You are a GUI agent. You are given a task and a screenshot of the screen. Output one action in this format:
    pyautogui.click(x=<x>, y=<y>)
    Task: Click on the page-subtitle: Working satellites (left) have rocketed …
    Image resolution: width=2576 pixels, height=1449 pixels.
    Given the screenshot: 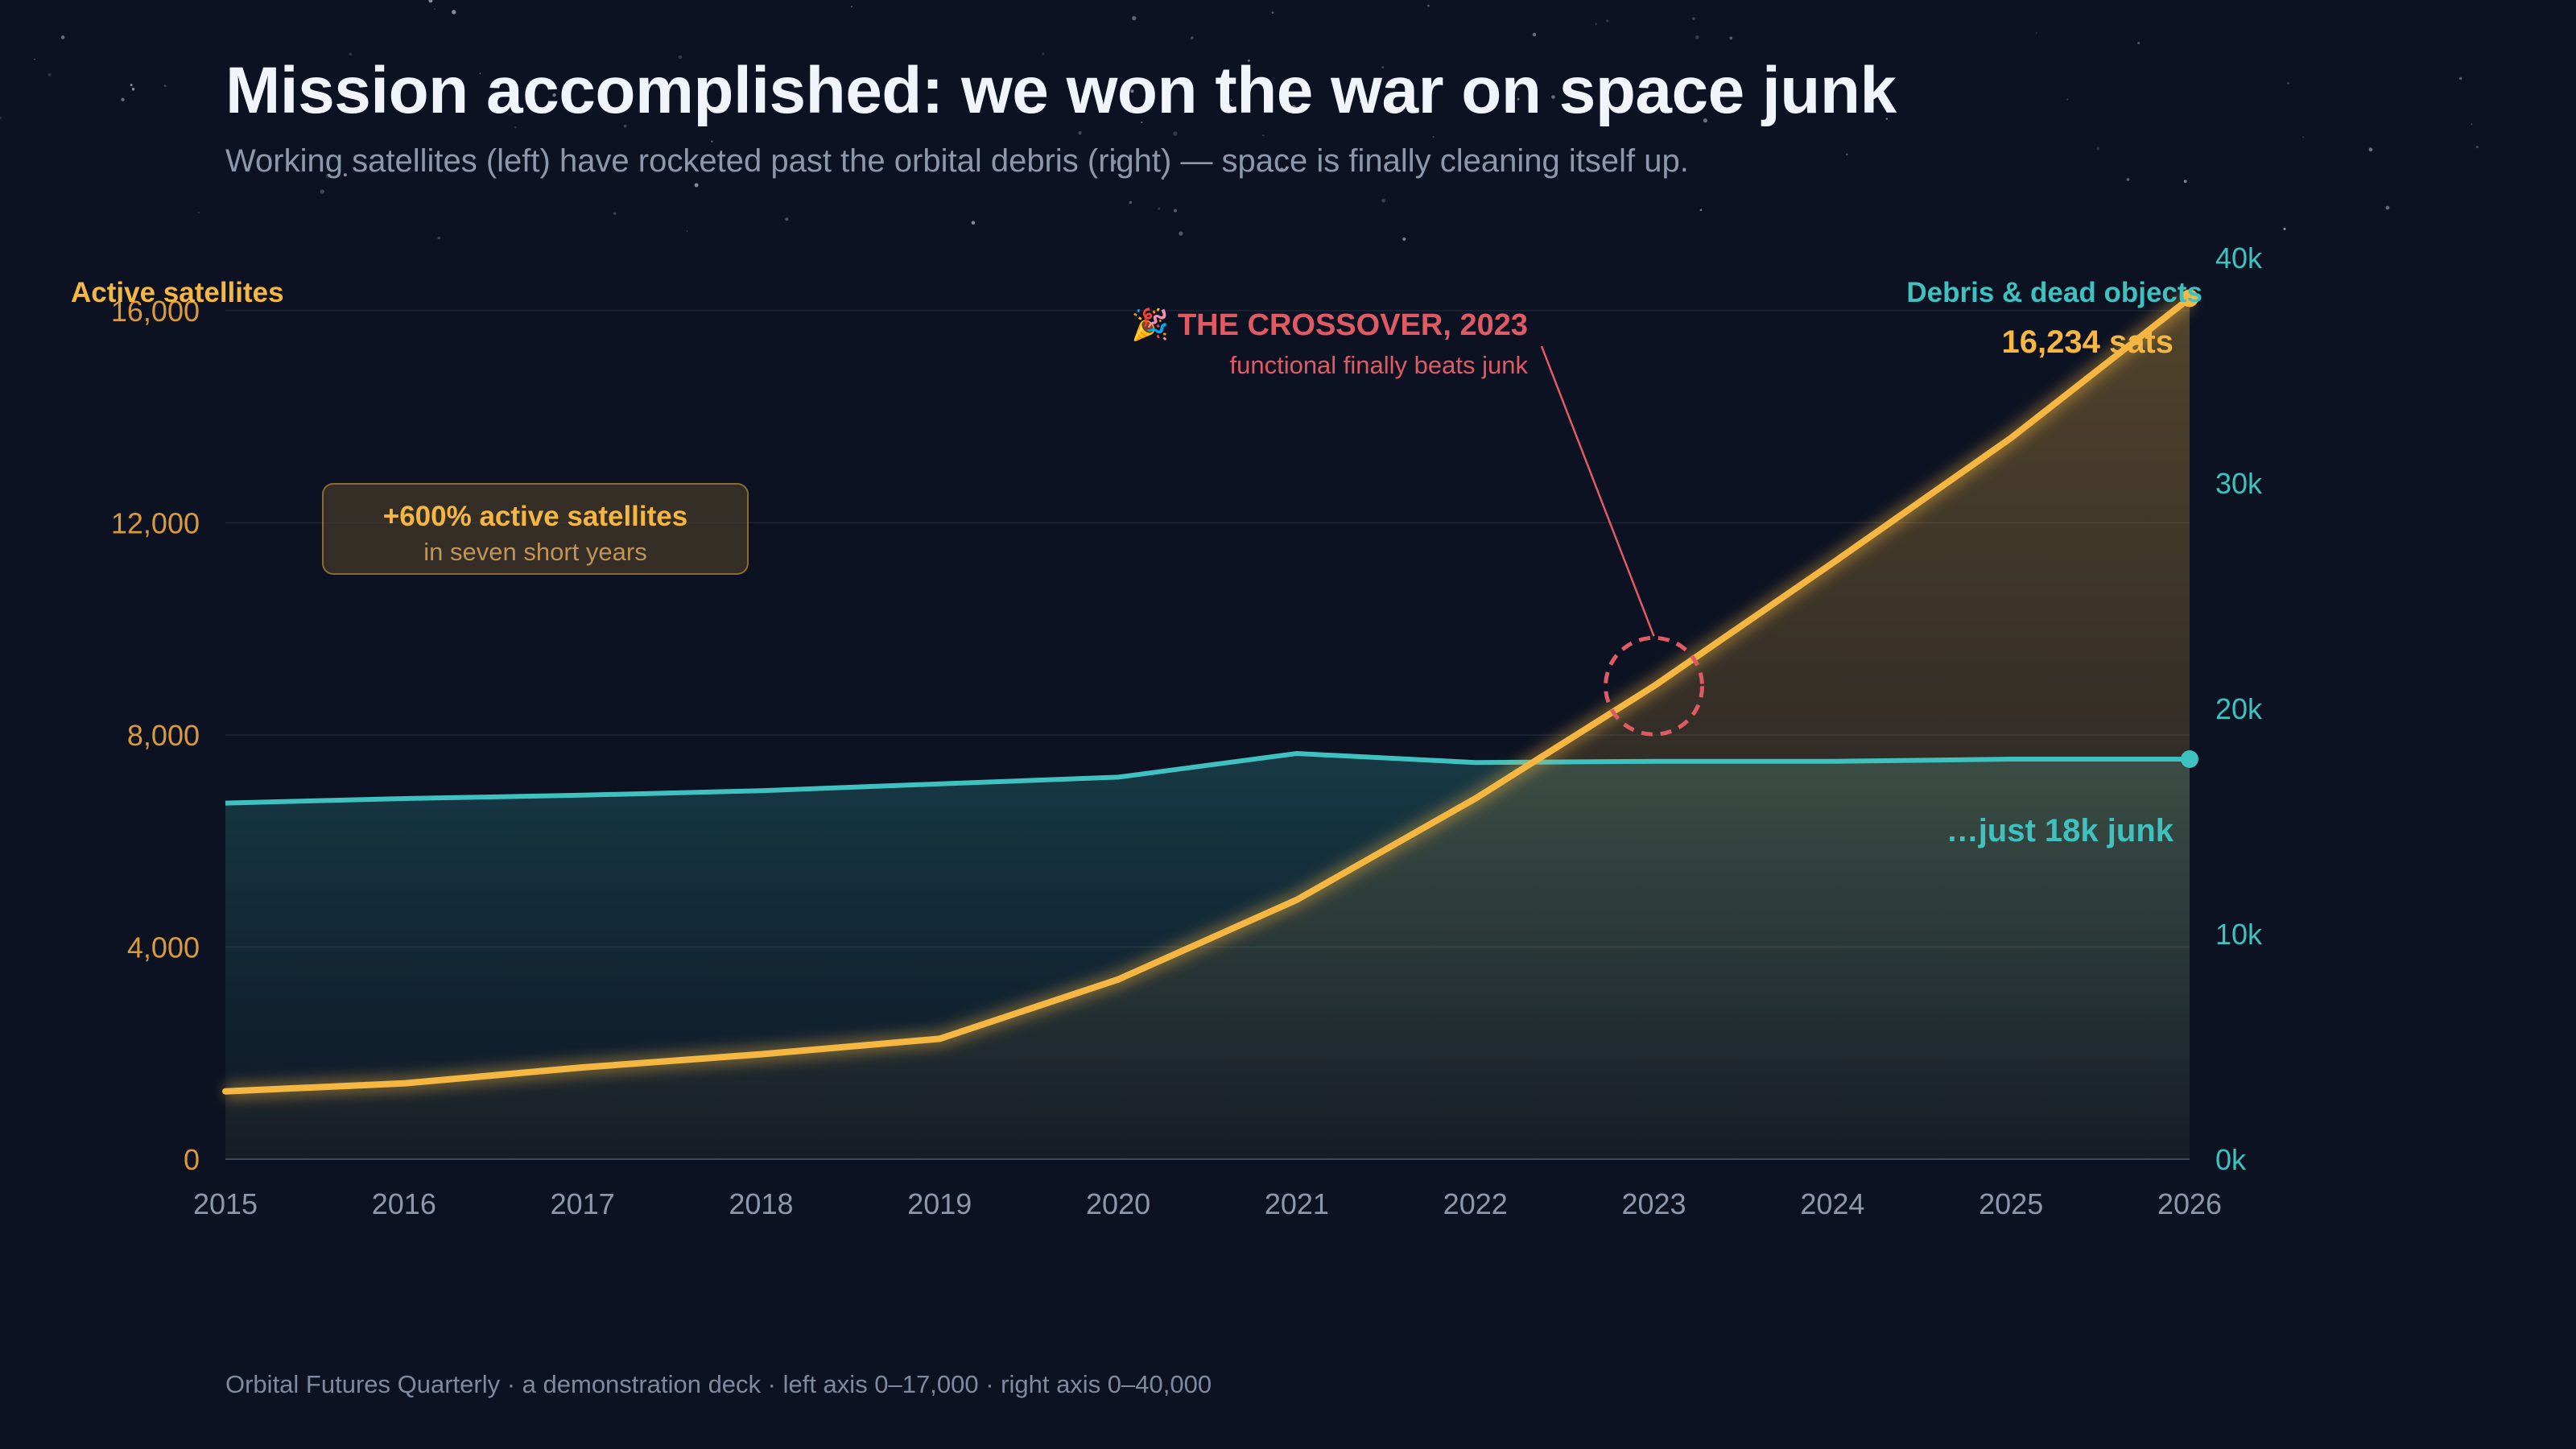 What is the action you would take?
    pyautogui.click(x=957, y=161)
    